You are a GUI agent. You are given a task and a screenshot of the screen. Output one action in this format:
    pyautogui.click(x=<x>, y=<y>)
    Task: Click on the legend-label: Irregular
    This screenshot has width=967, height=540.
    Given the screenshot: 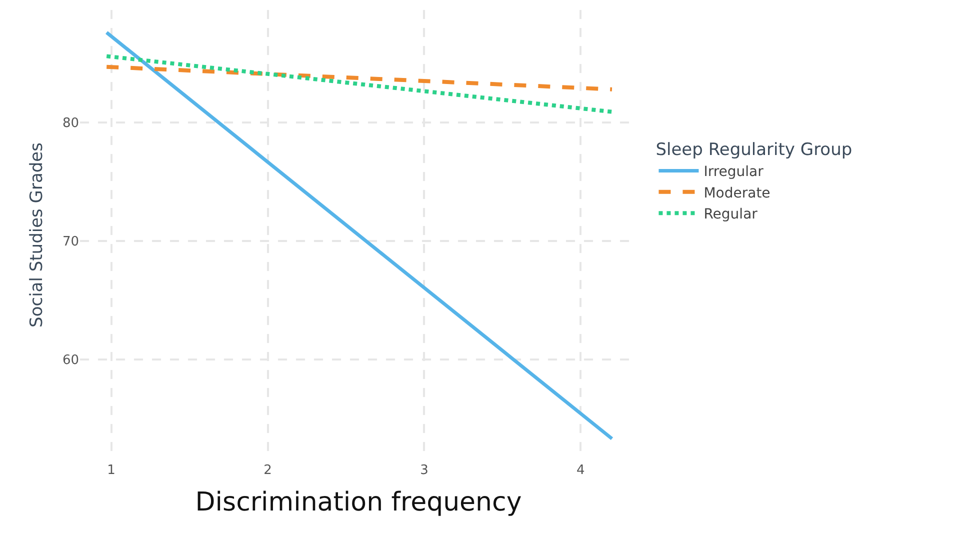 What is the action you would take?
    pyautogui.click(x=734, y=172)
    